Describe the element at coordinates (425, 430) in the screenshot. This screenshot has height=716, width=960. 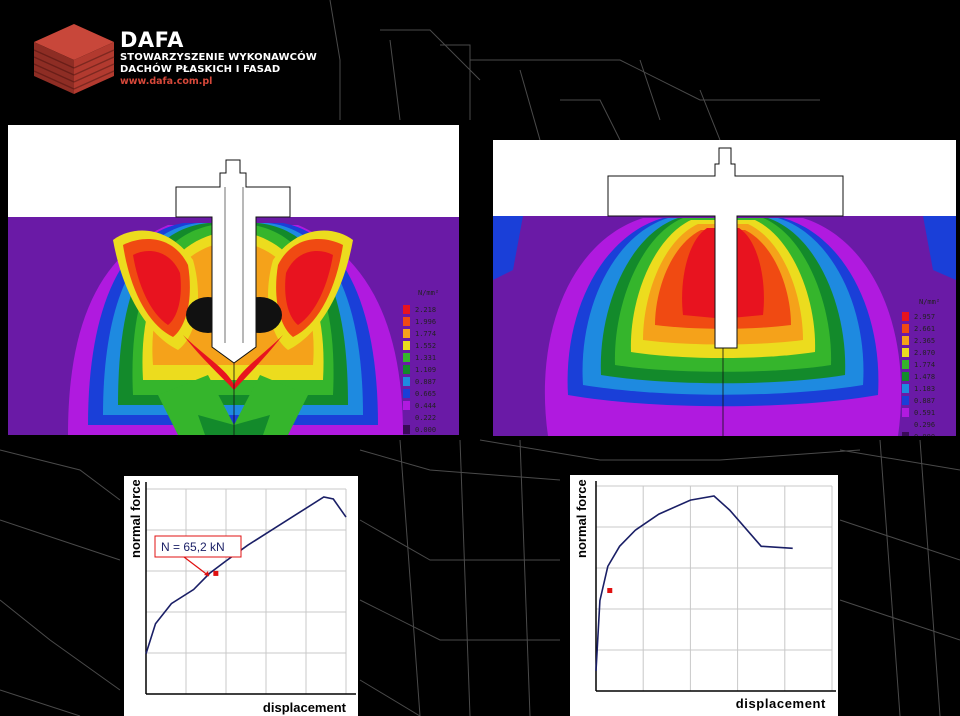
I see `left-legend-value: 0.000` at that location.